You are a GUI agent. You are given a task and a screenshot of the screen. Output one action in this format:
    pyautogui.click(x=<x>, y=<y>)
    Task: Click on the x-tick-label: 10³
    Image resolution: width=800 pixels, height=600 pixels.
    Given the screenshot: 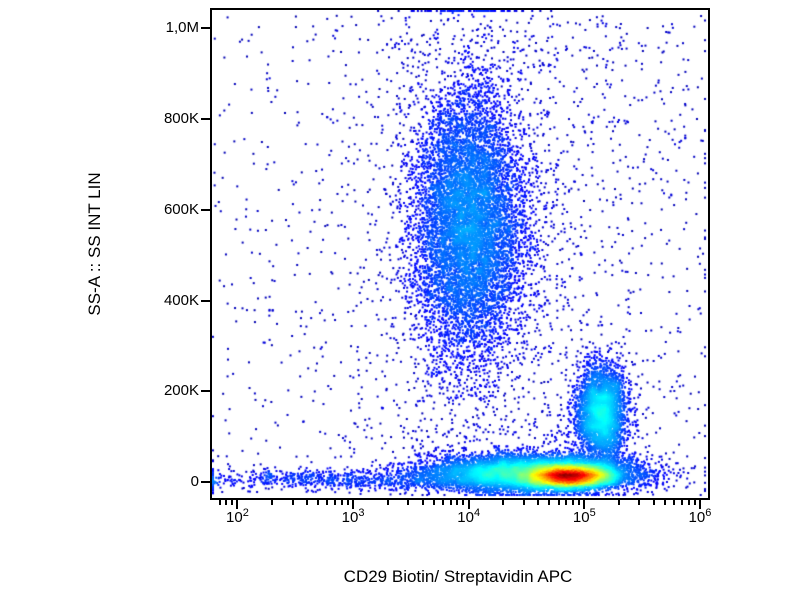 What is the action you would take?
    pyautogui.click(x=353, y=516)
    